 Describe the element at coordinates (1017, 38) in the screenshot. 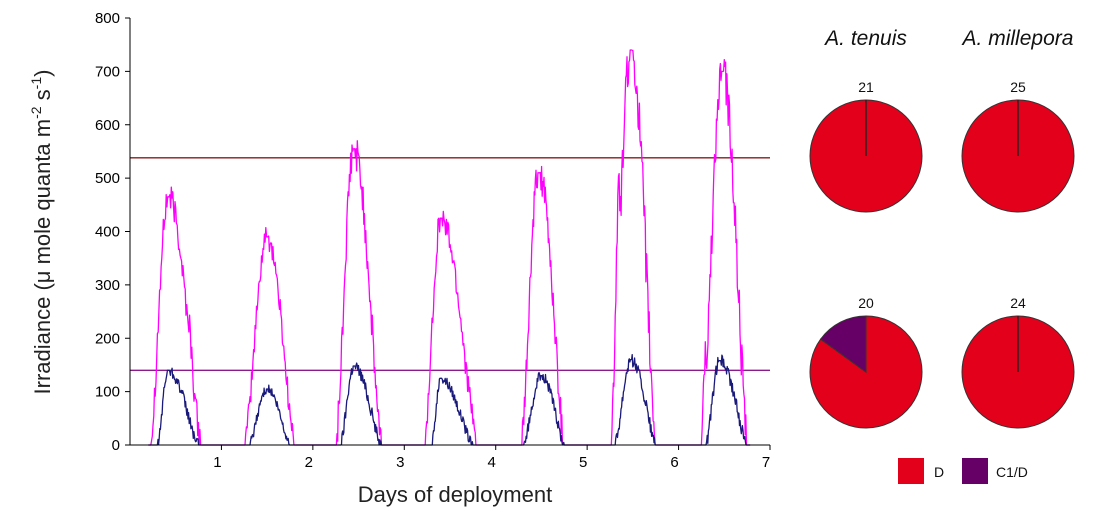

I see `species-label-a-millepora: A. millepora` at that location.